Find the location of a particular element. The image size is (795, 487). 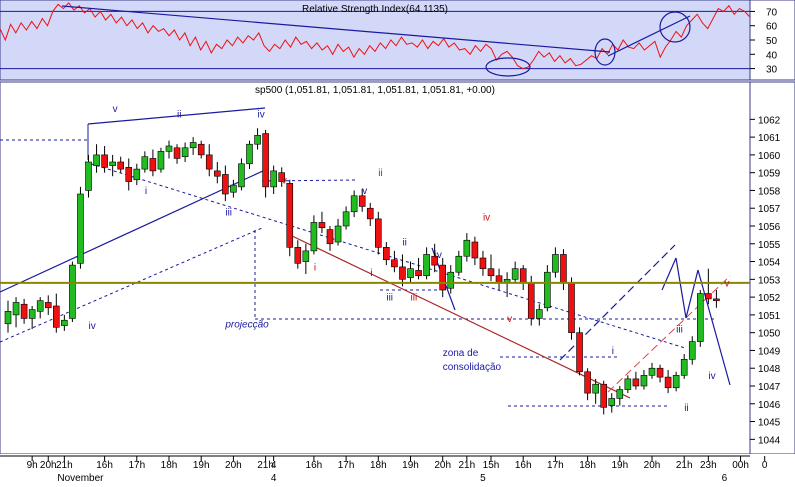

wave-annotation: ii is located at coordinates (686, 408).